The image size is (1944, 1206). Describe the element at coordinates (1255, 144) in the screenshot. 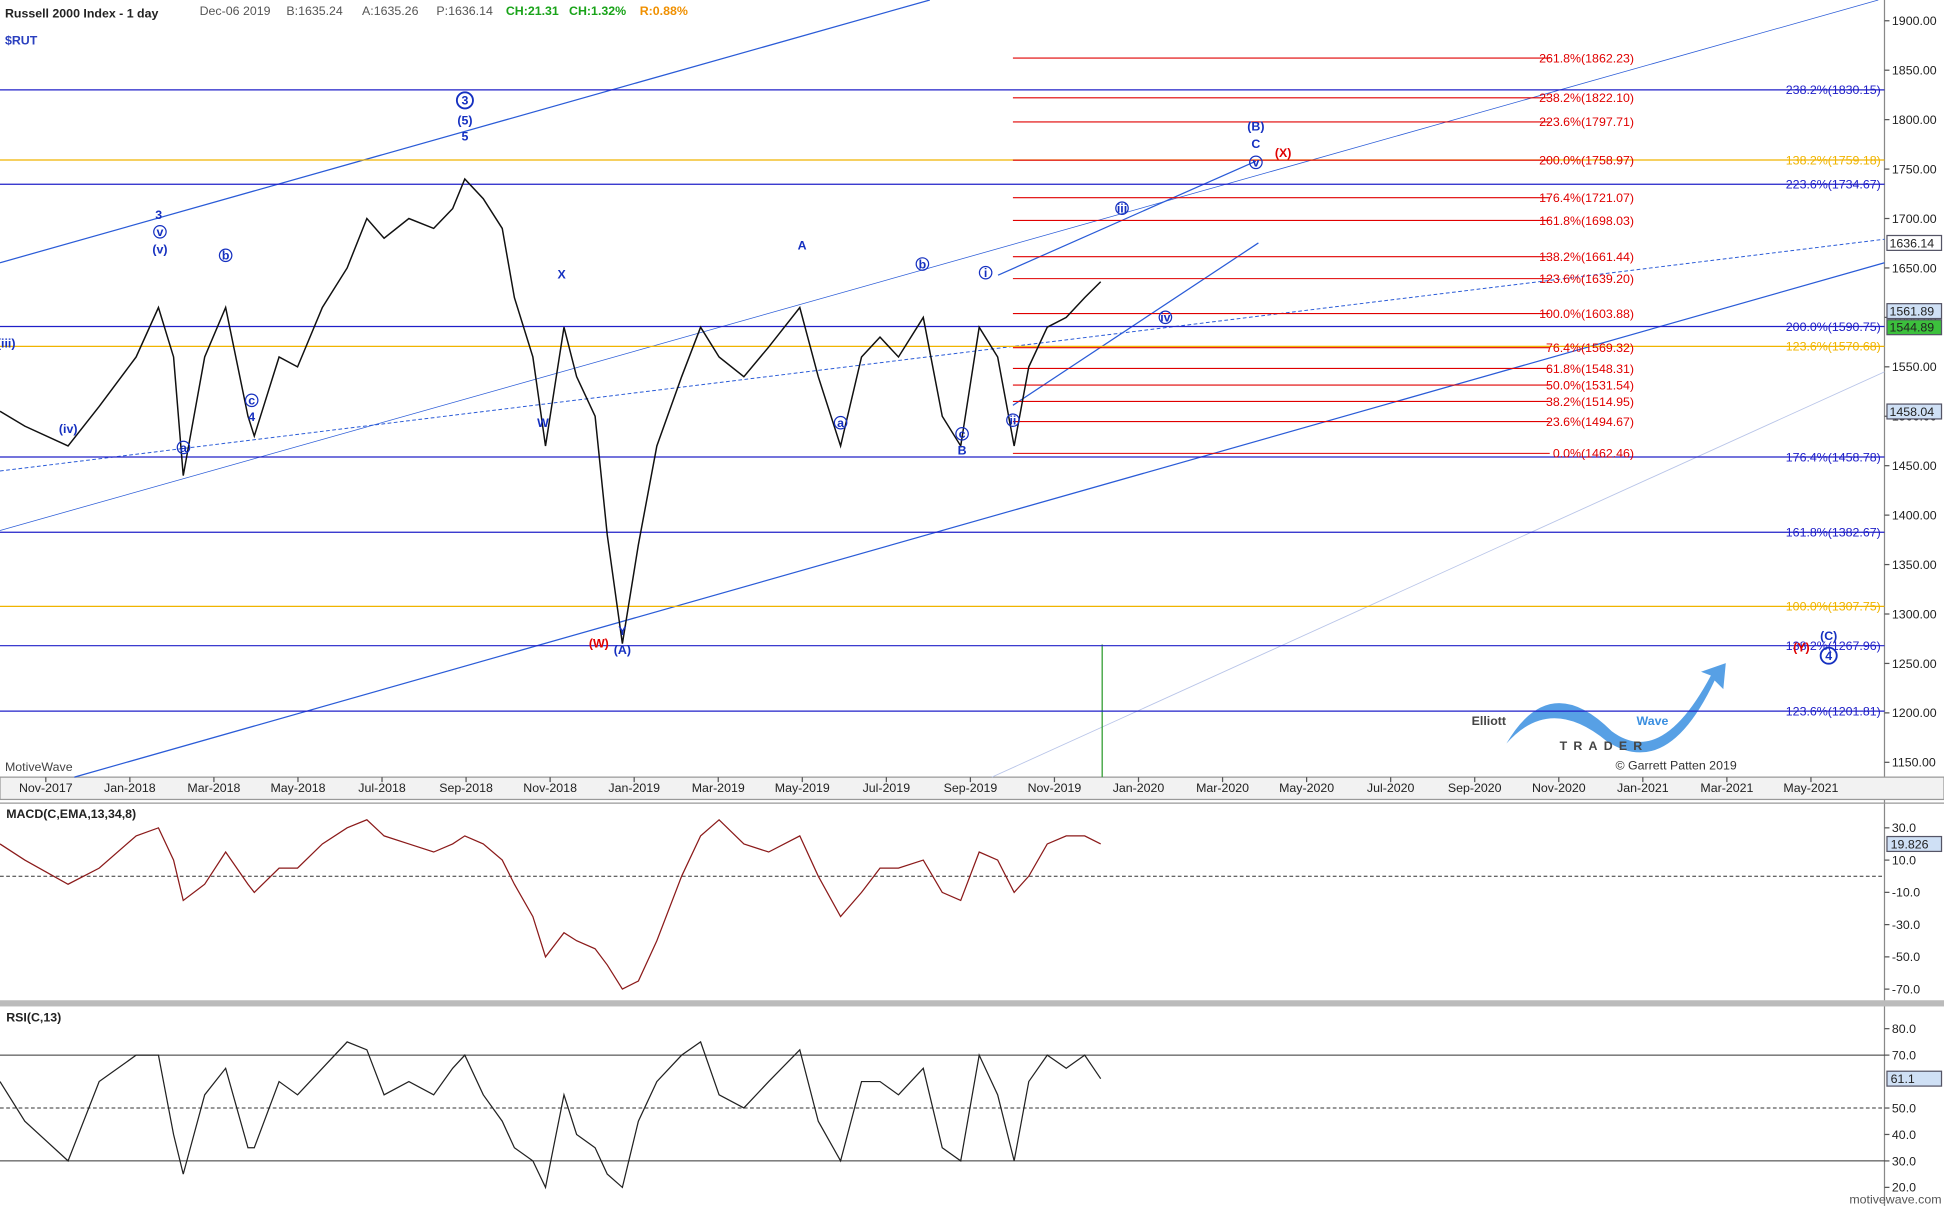

I see `wave-label: C` at that location.